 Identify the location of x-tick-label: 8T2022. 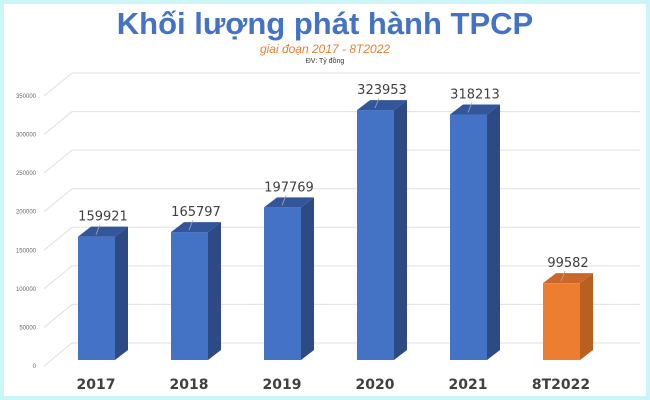
(561, 385).